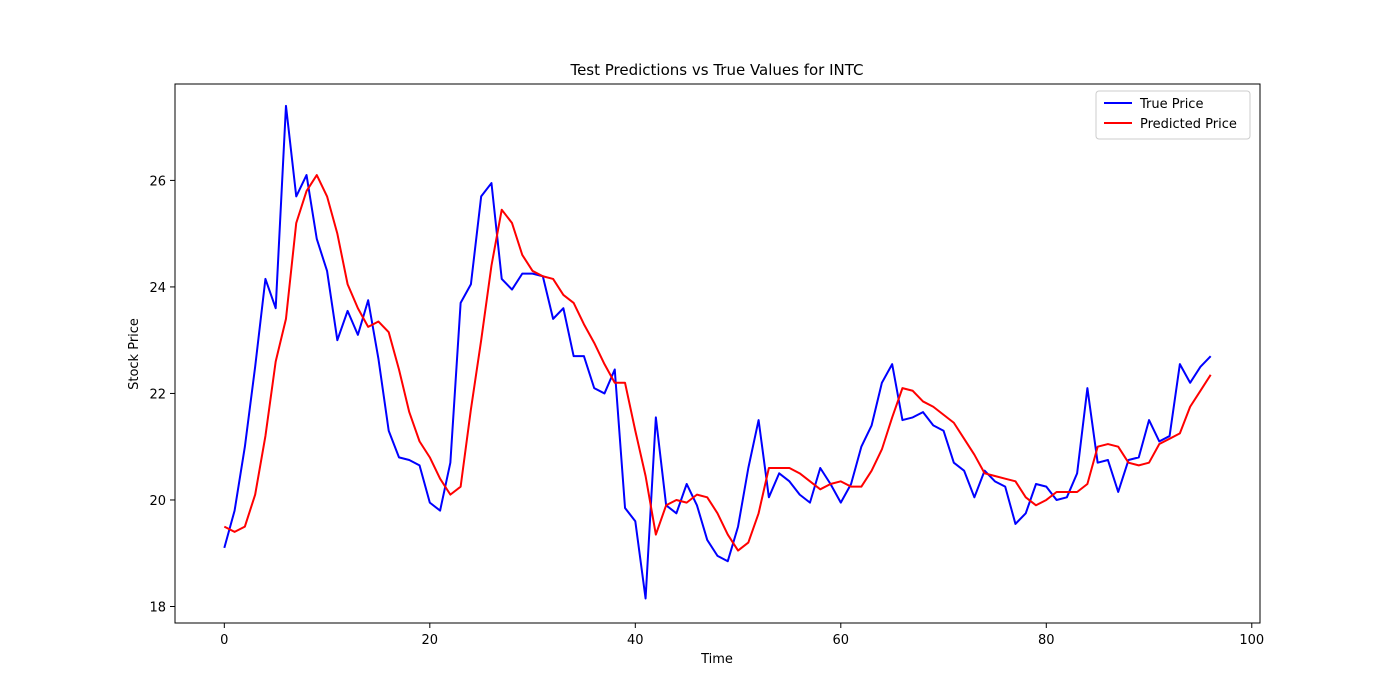 The image size is (1400, 700). Describe the element at coordinates (157, 501) in the screenshot. I see `y-tick-label: 20` at that location.